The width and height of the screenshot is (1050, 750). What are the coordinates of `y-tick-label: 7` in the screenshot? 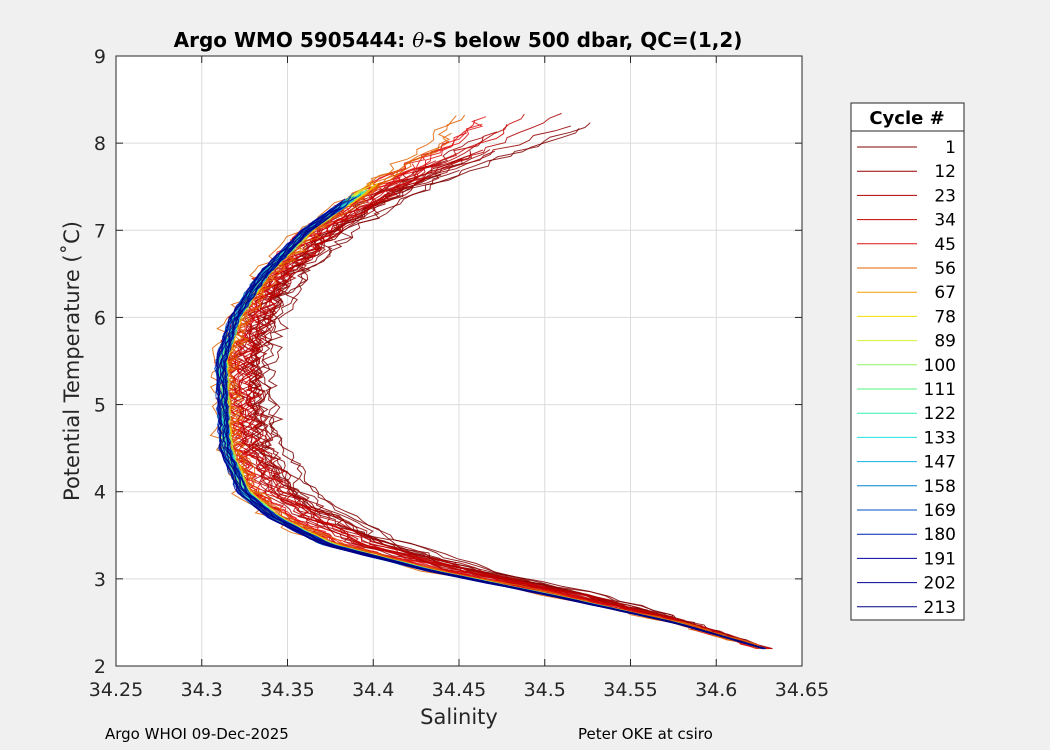 It's located at (100, 231).